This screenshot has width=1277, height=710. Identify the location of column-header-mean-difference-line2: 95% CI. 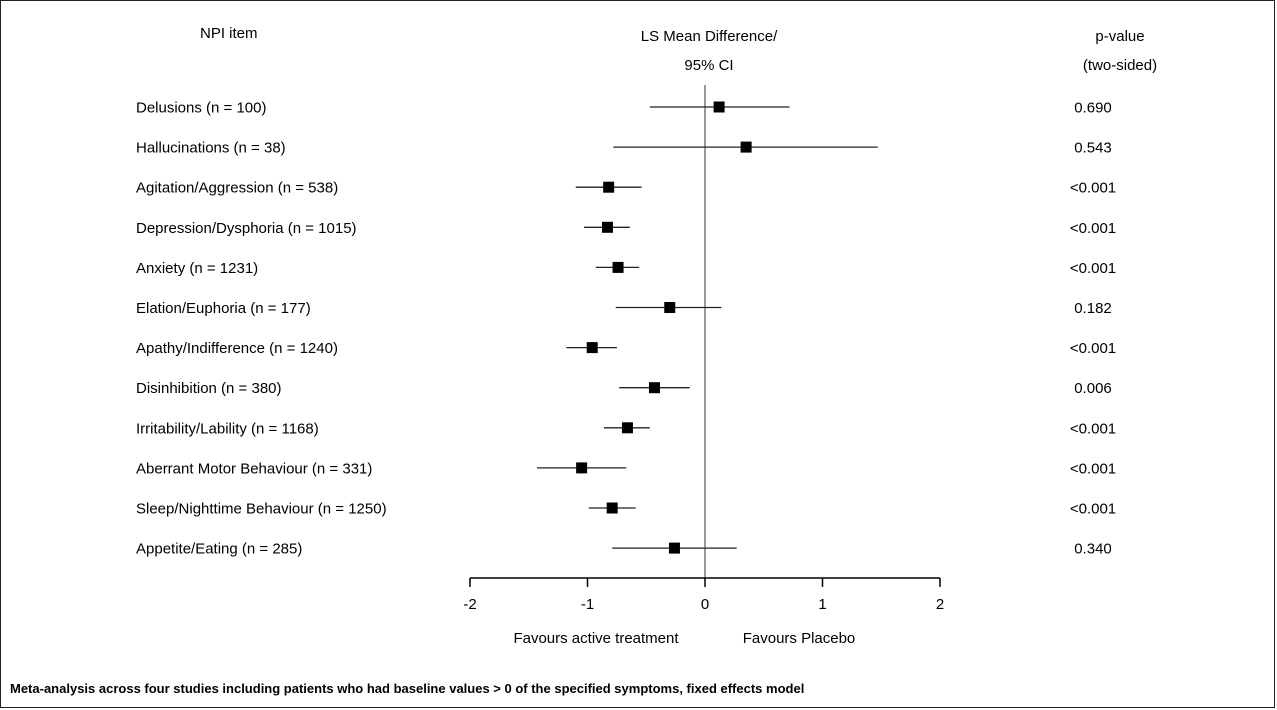
(709, 65).